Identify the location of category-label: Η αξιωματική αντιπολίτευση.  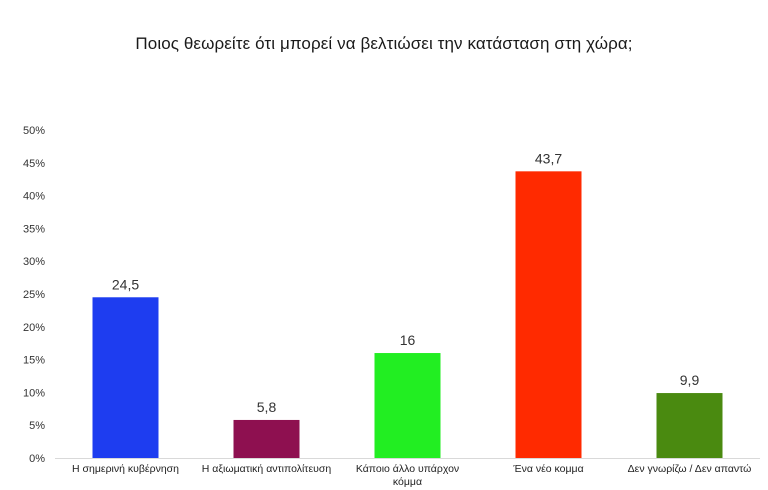
(267, 469).